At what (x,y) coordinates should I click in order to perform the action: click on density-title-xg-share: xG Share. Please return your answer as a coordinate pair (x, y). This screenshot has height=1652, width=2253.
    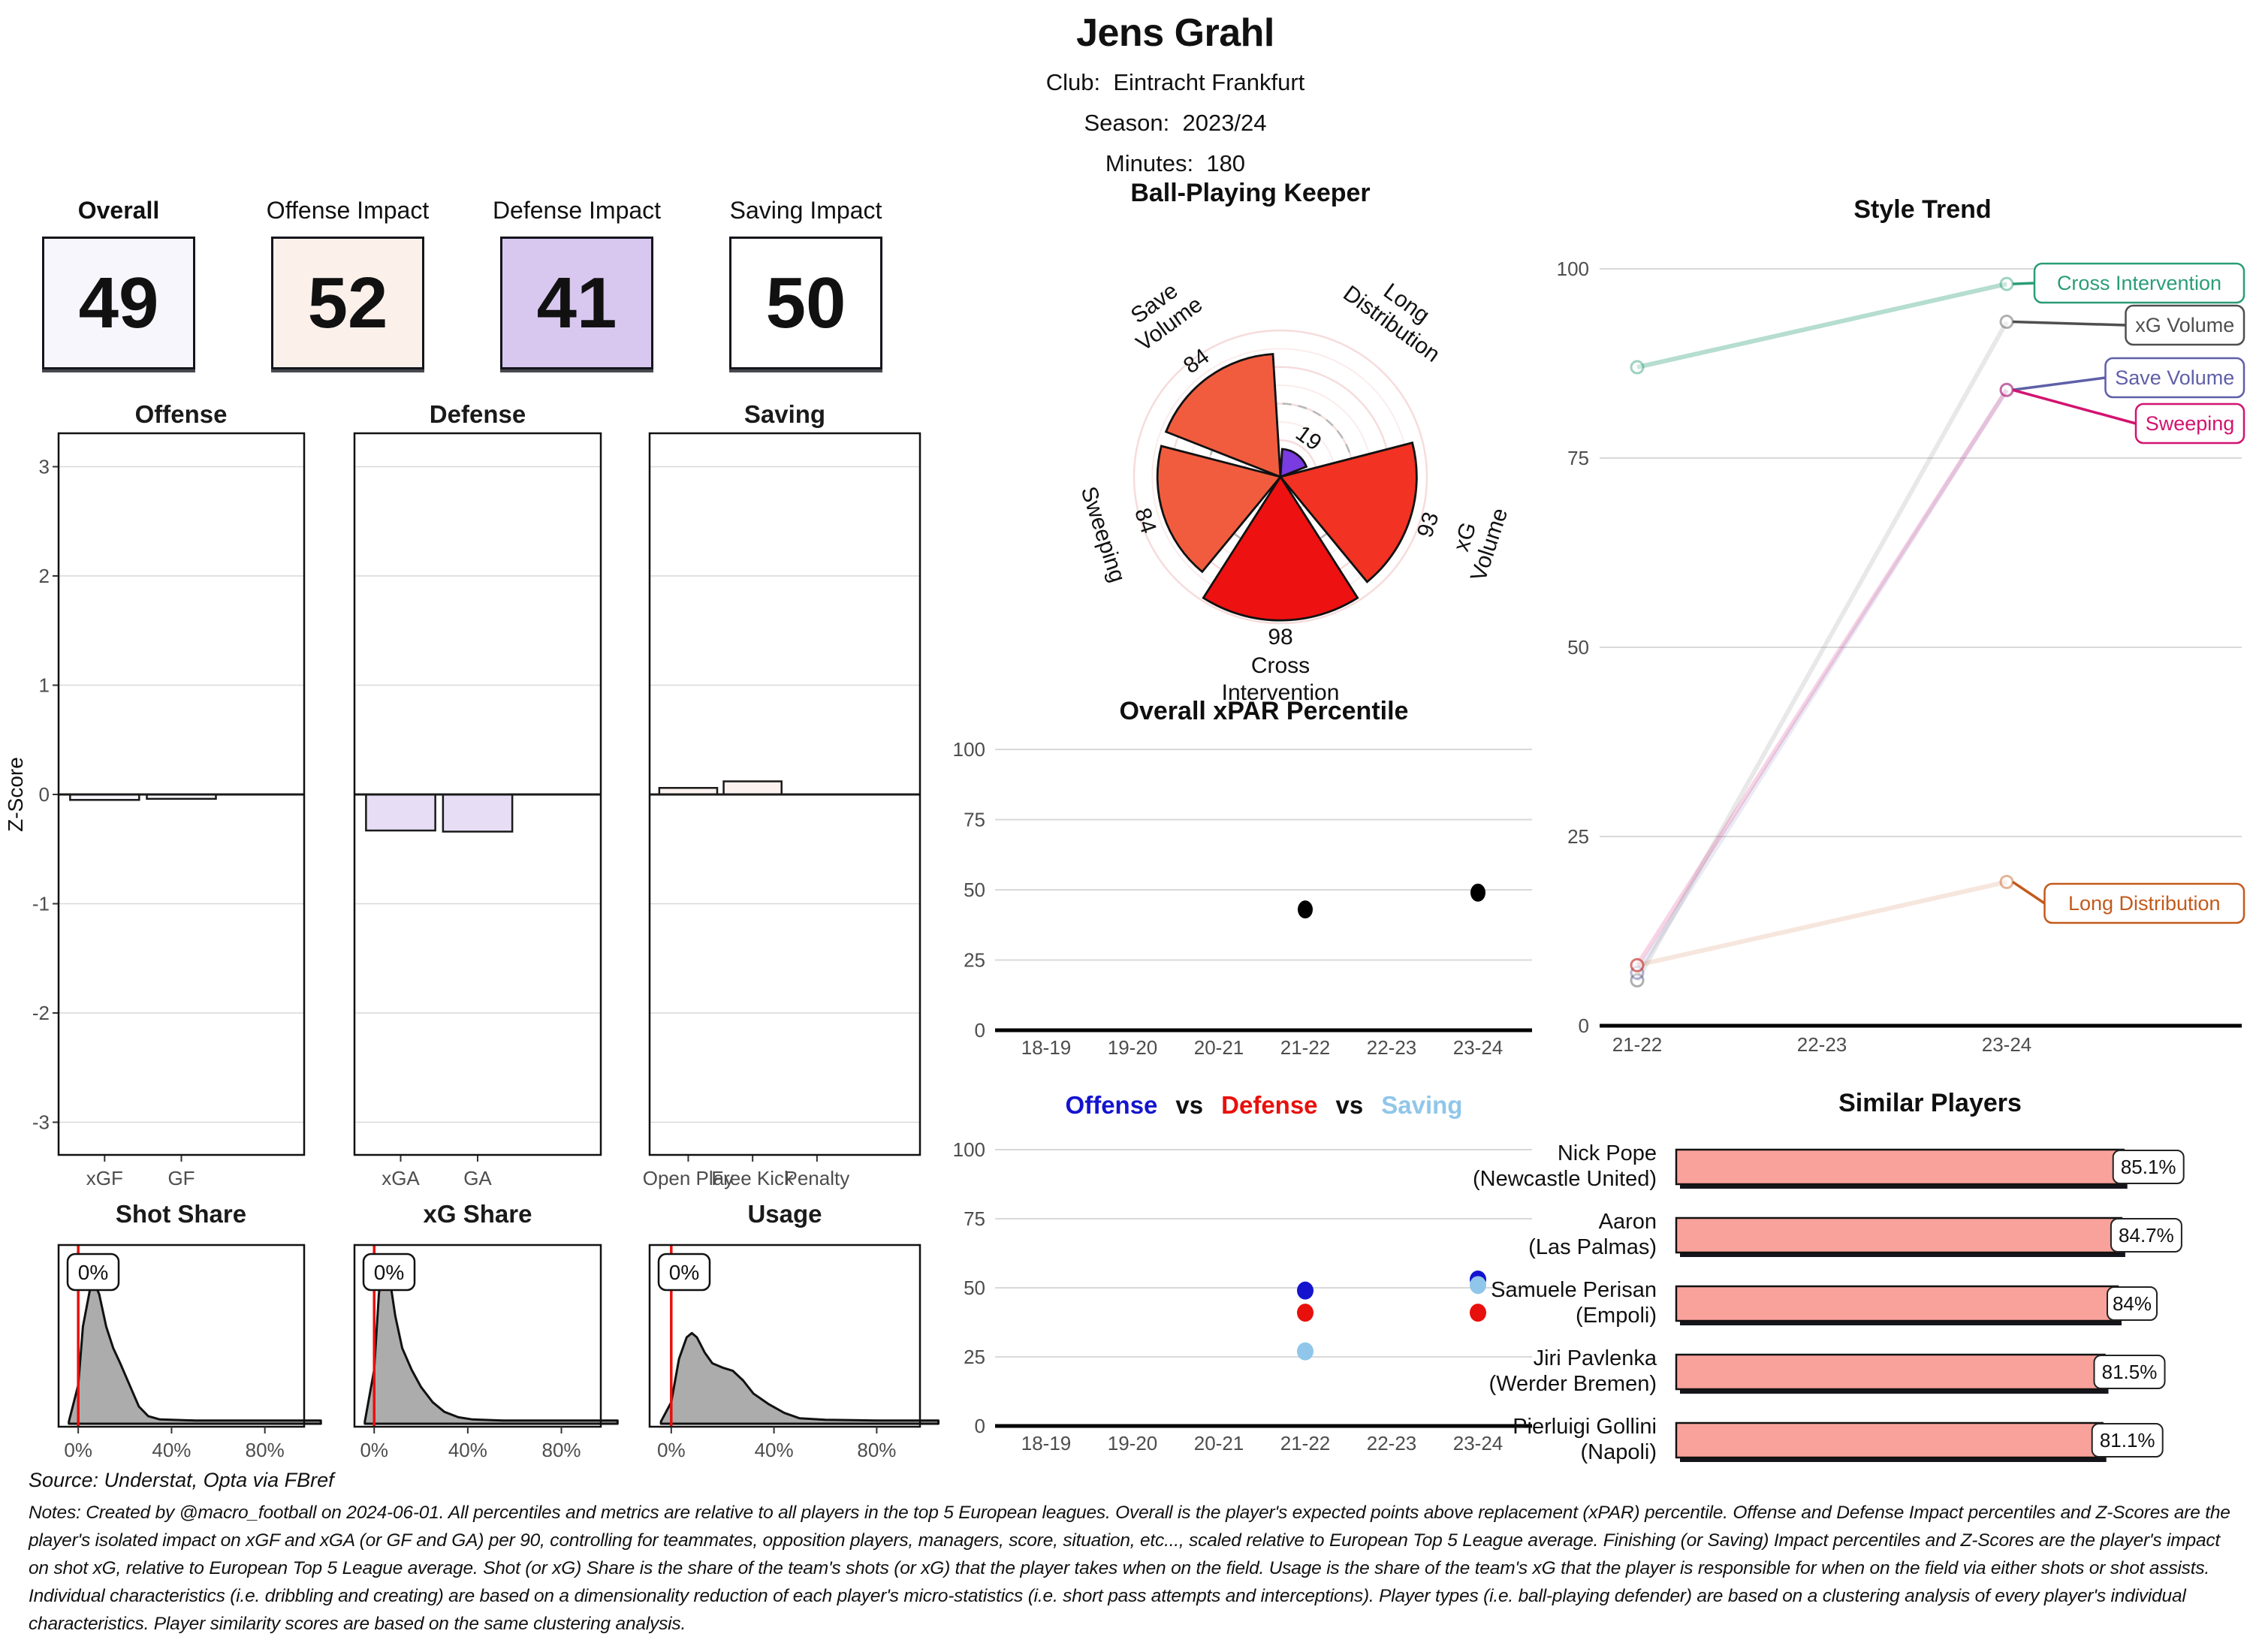
    Looking at the image, I should click on (477, 1214).